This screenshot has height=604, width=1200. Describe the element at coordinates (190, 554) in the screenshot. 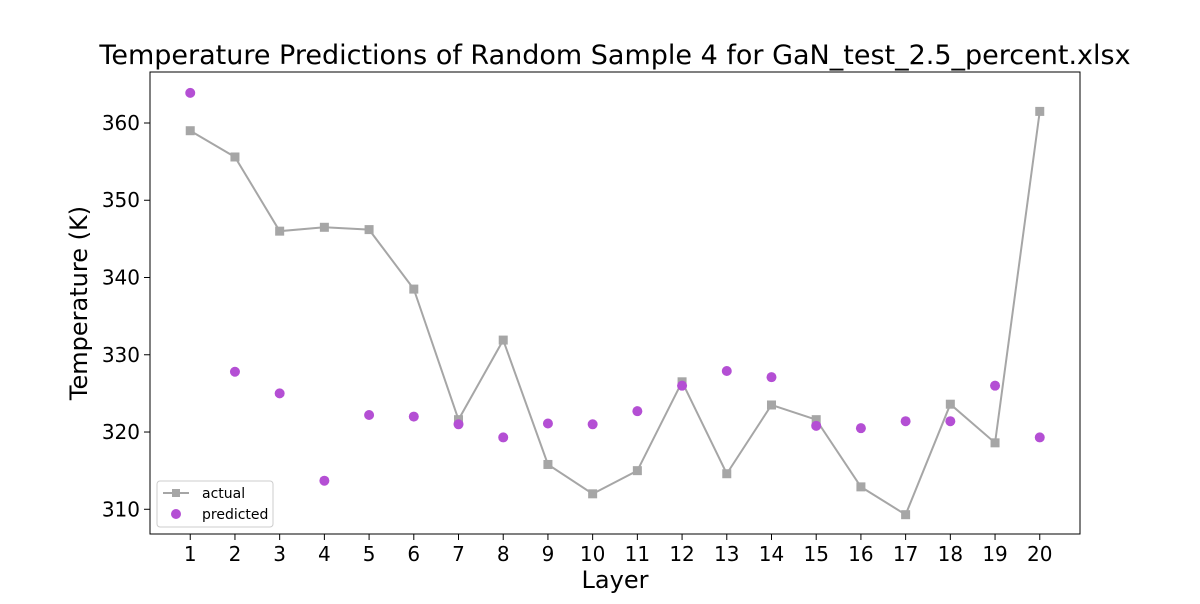

I see `x-tick-label: 1` at that location.